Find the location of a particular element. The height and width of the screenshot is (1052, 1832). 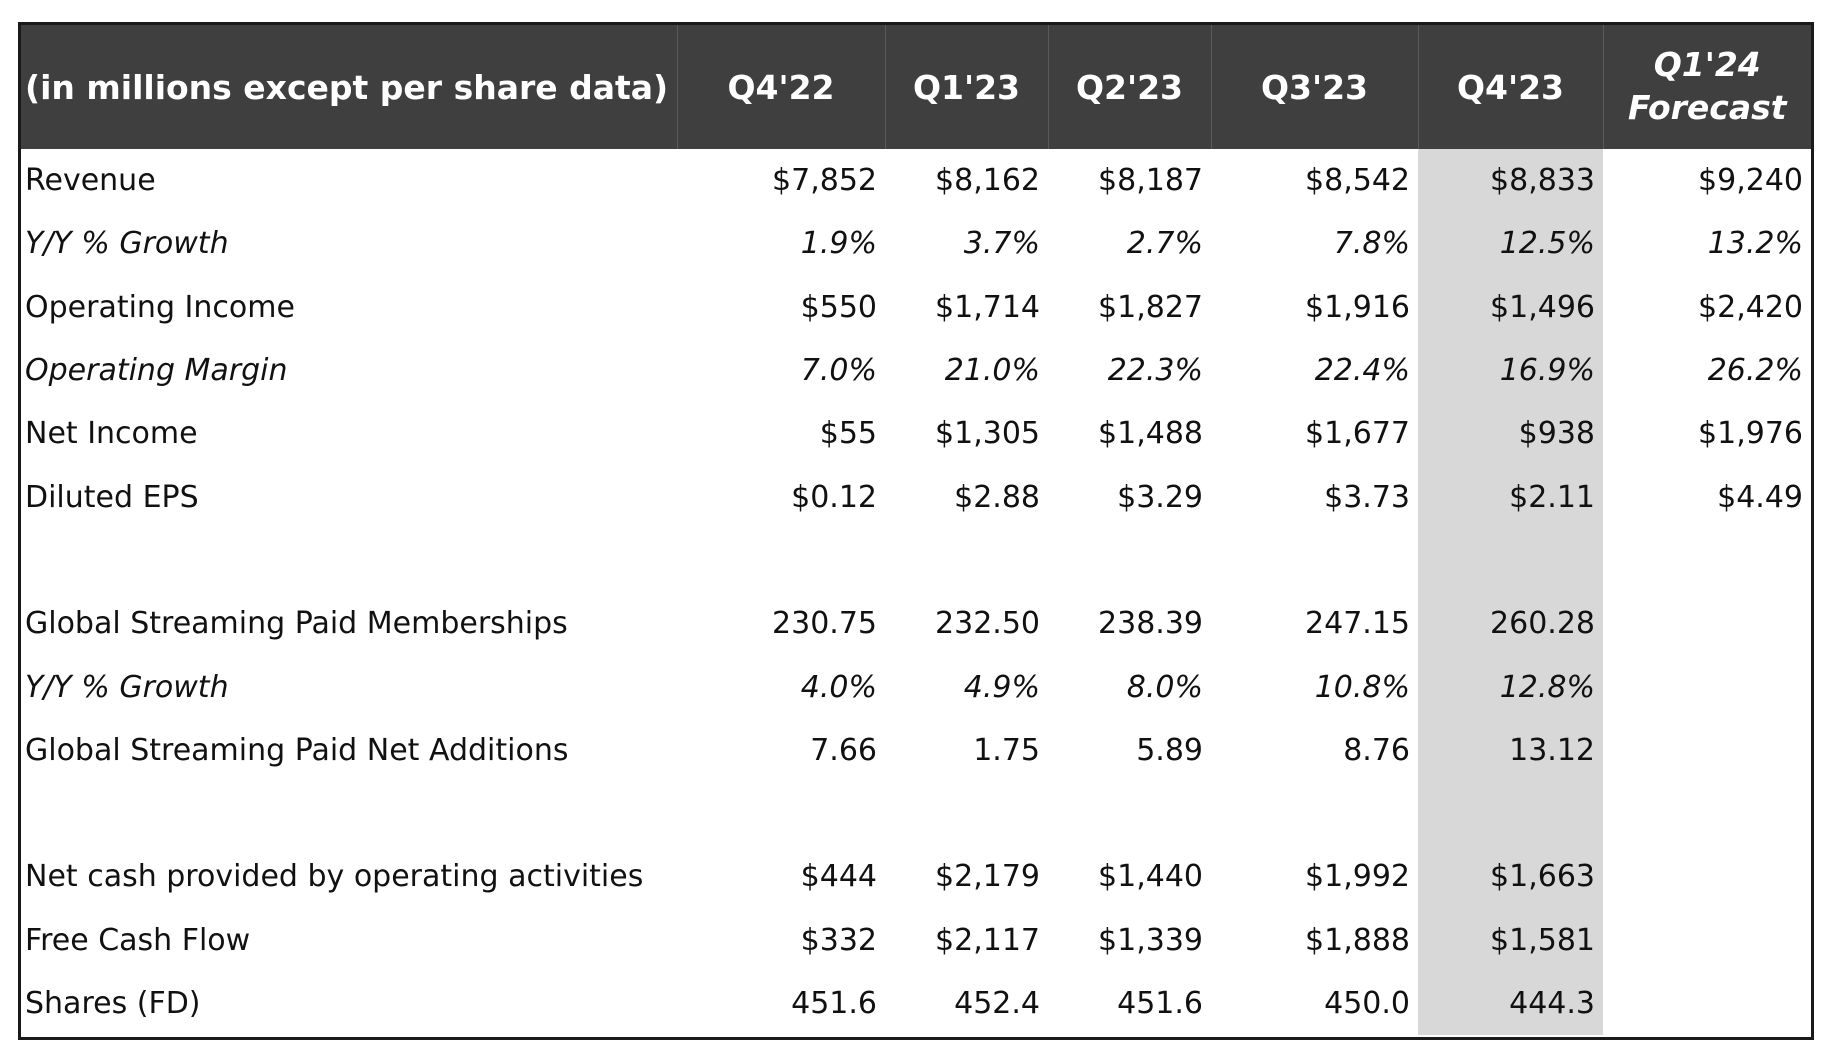

table-row: Y/Y % Growth 1.9% 3.7% 2.7% 7.8% 12.5% 13.2% is located at coordinates (916, 244).